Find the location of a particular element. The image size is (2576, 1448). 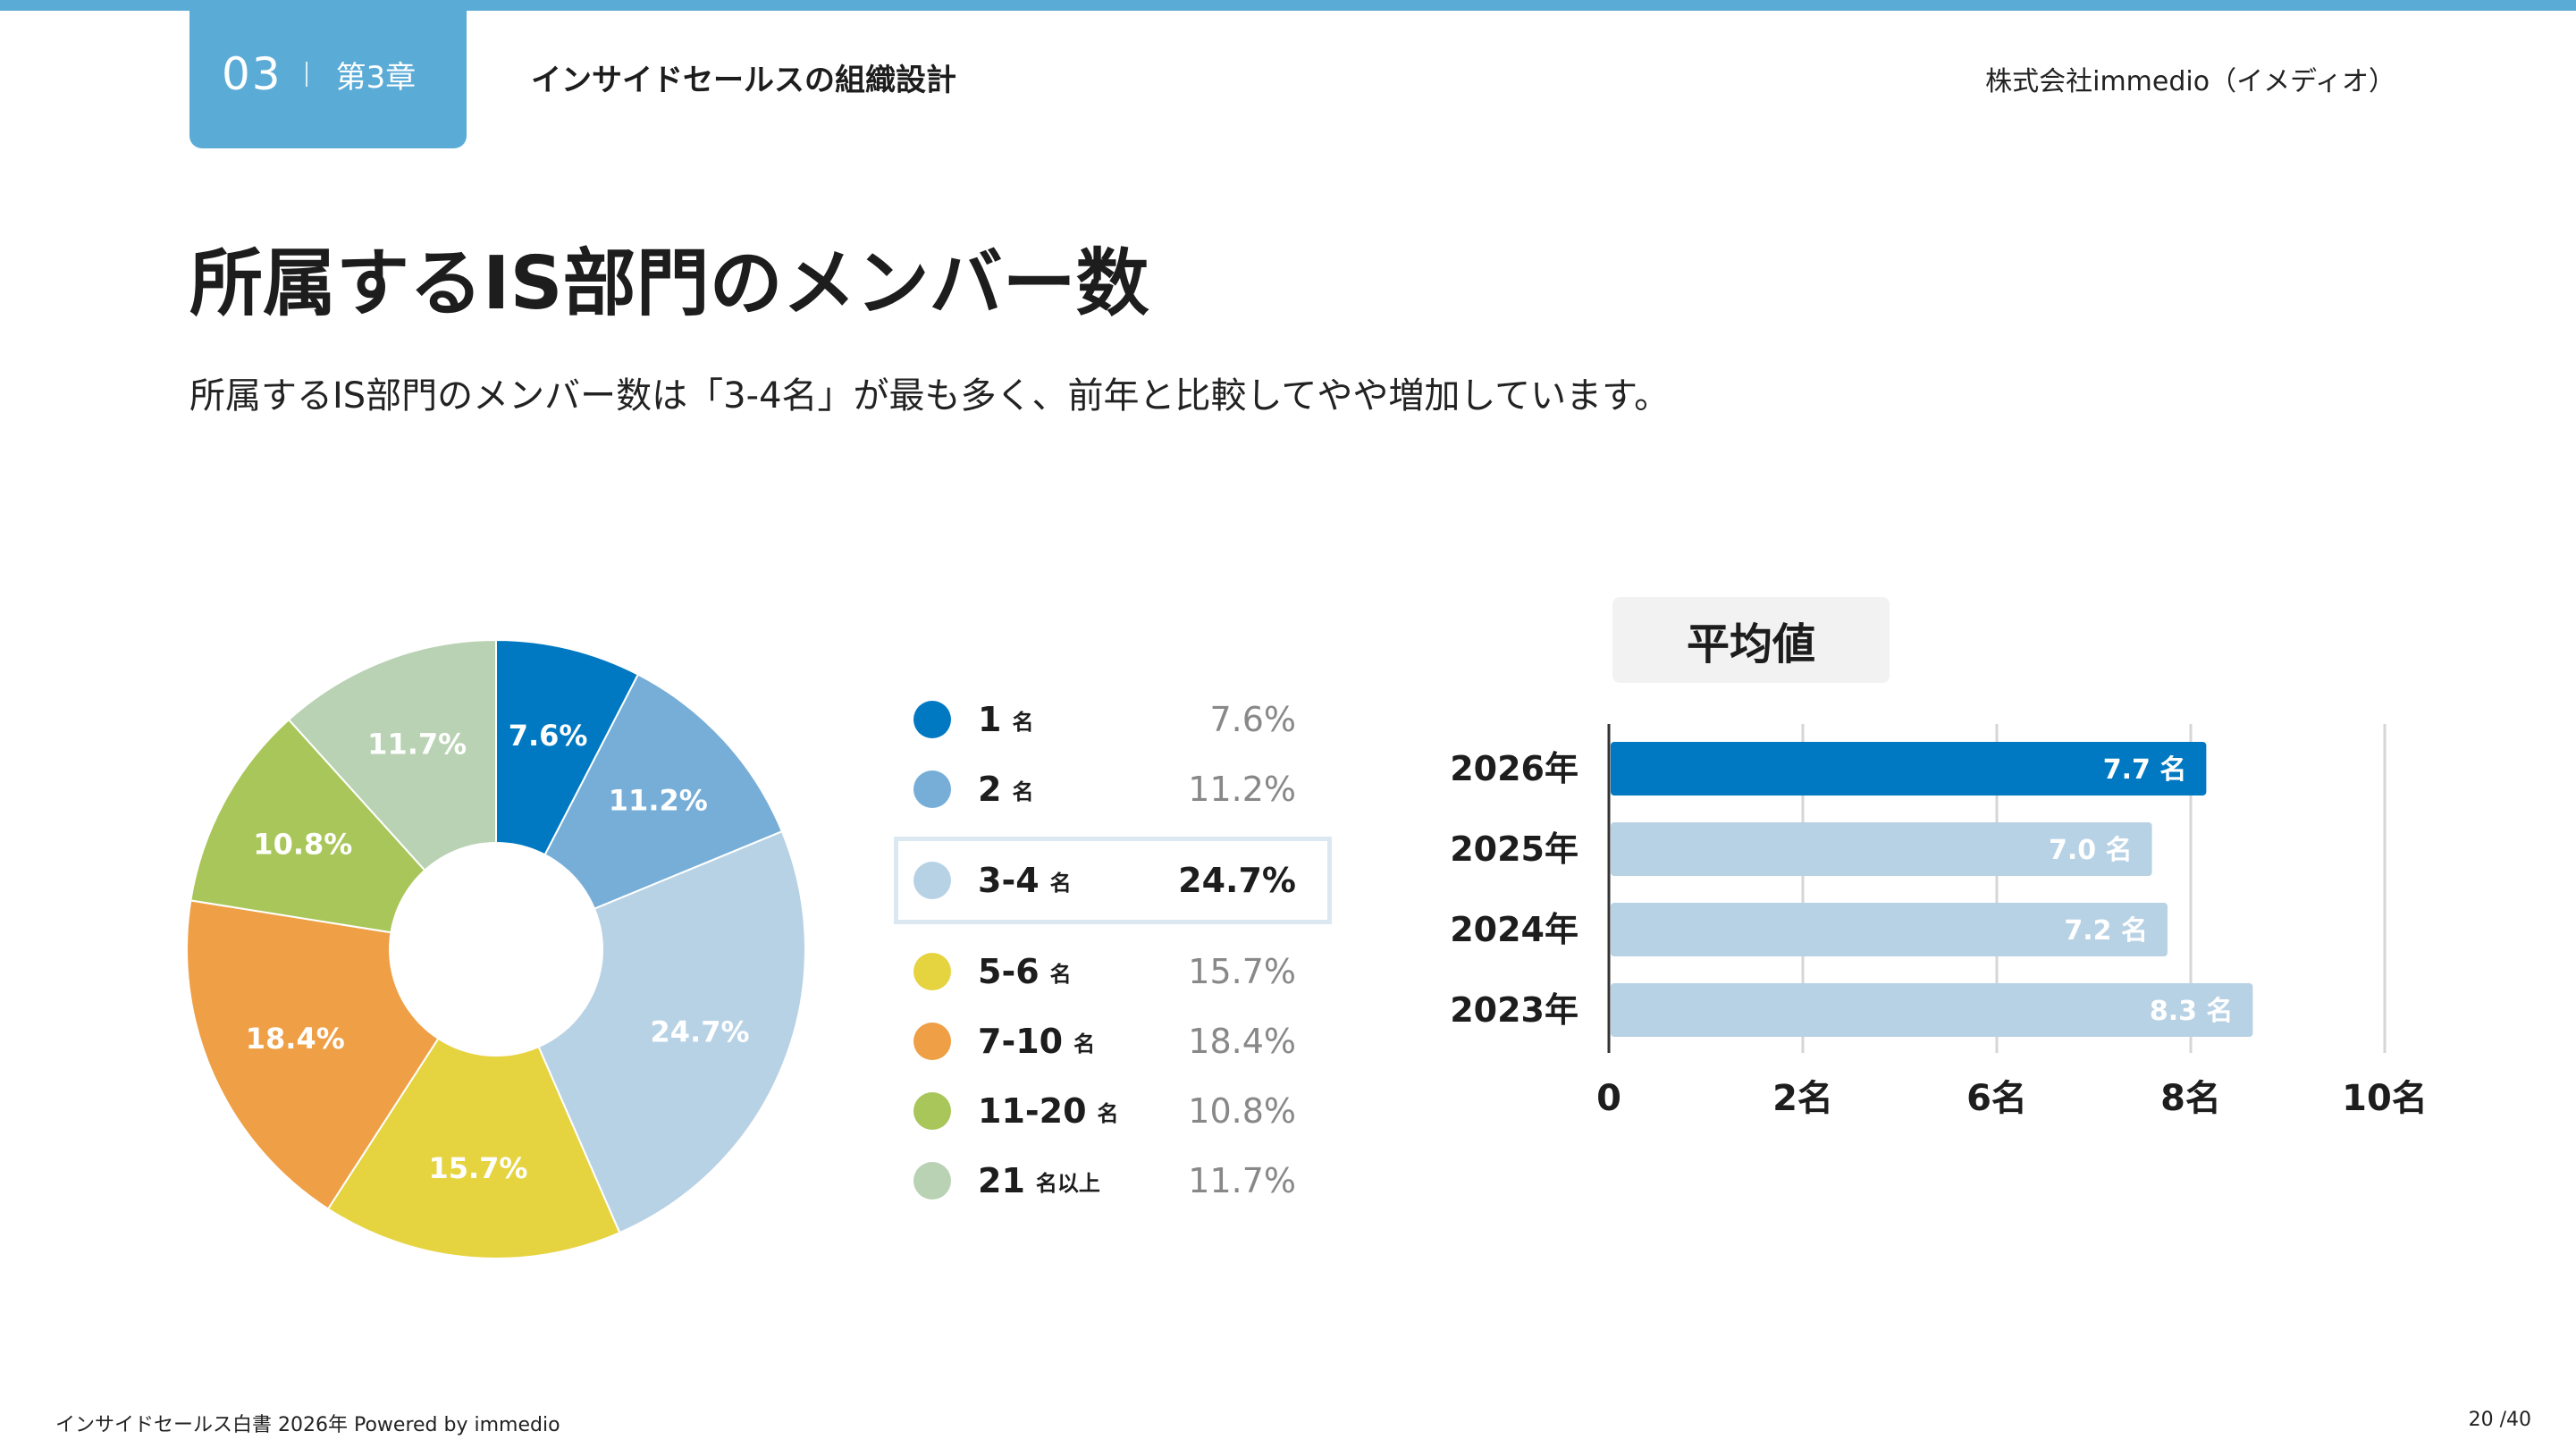

bar-value-label: 7.7 名 is located at coordinates (2145, 770).